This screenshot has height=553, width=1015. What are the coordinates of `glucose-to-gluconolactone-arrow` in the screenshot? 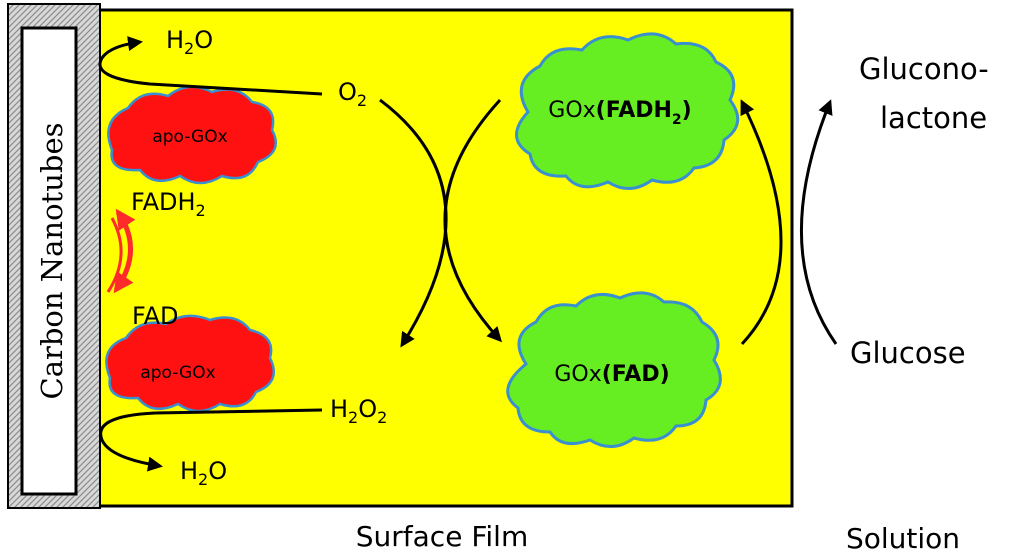 It's located at (818, 222).